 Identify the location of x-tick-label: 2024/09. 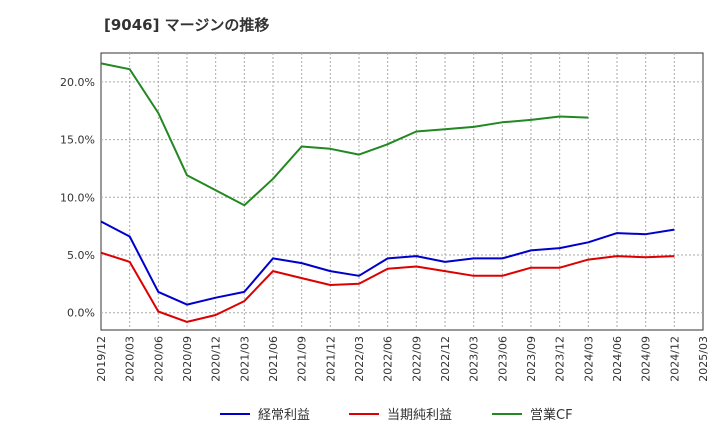
(646, 359).